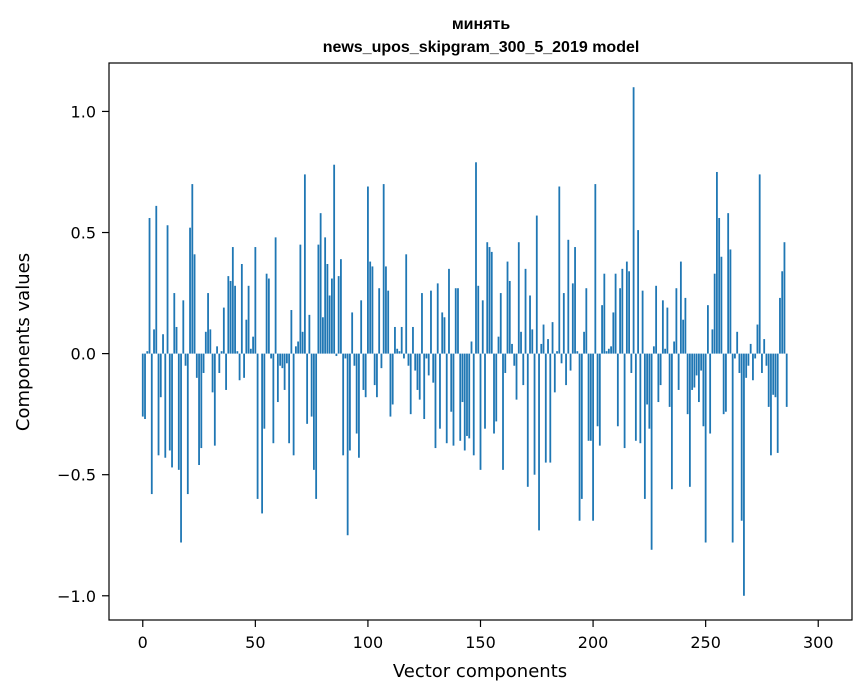 This screenshot has height=696, width=867. I want to click on x-tick-label: 100, so click(368, 642).